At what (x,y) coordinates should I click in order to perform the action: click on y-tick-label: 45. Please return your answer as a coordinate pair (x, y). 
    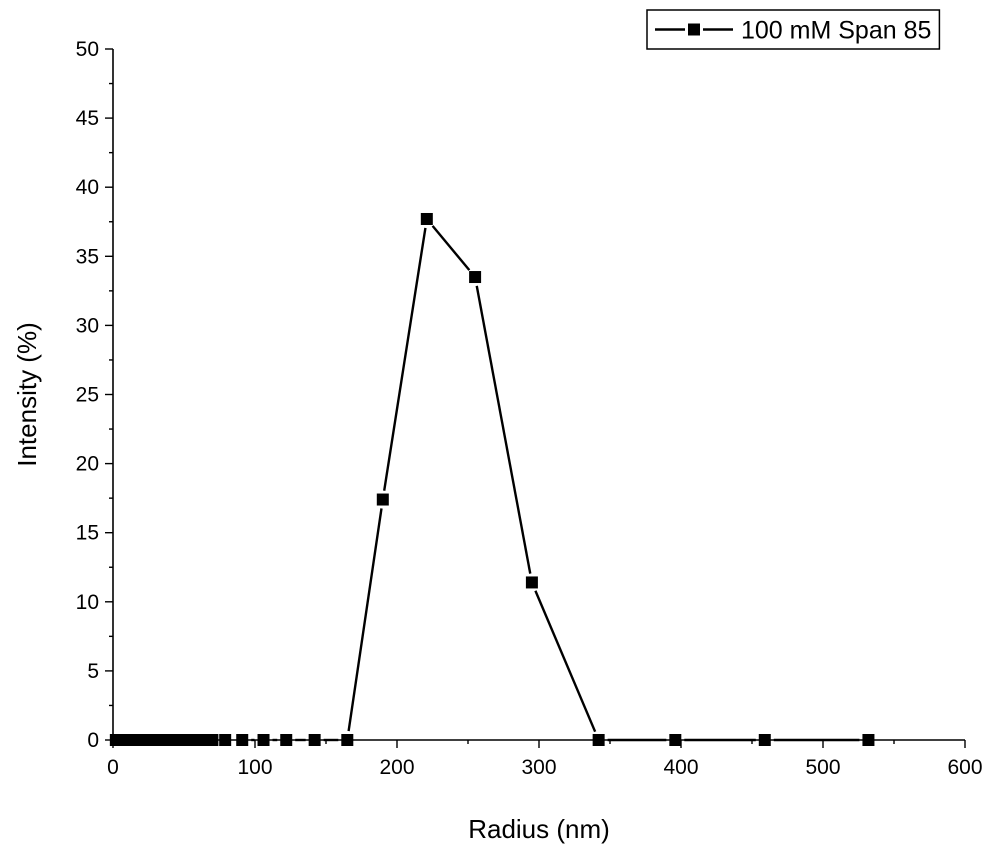
    Looking at the image, I should click on (87, 118).